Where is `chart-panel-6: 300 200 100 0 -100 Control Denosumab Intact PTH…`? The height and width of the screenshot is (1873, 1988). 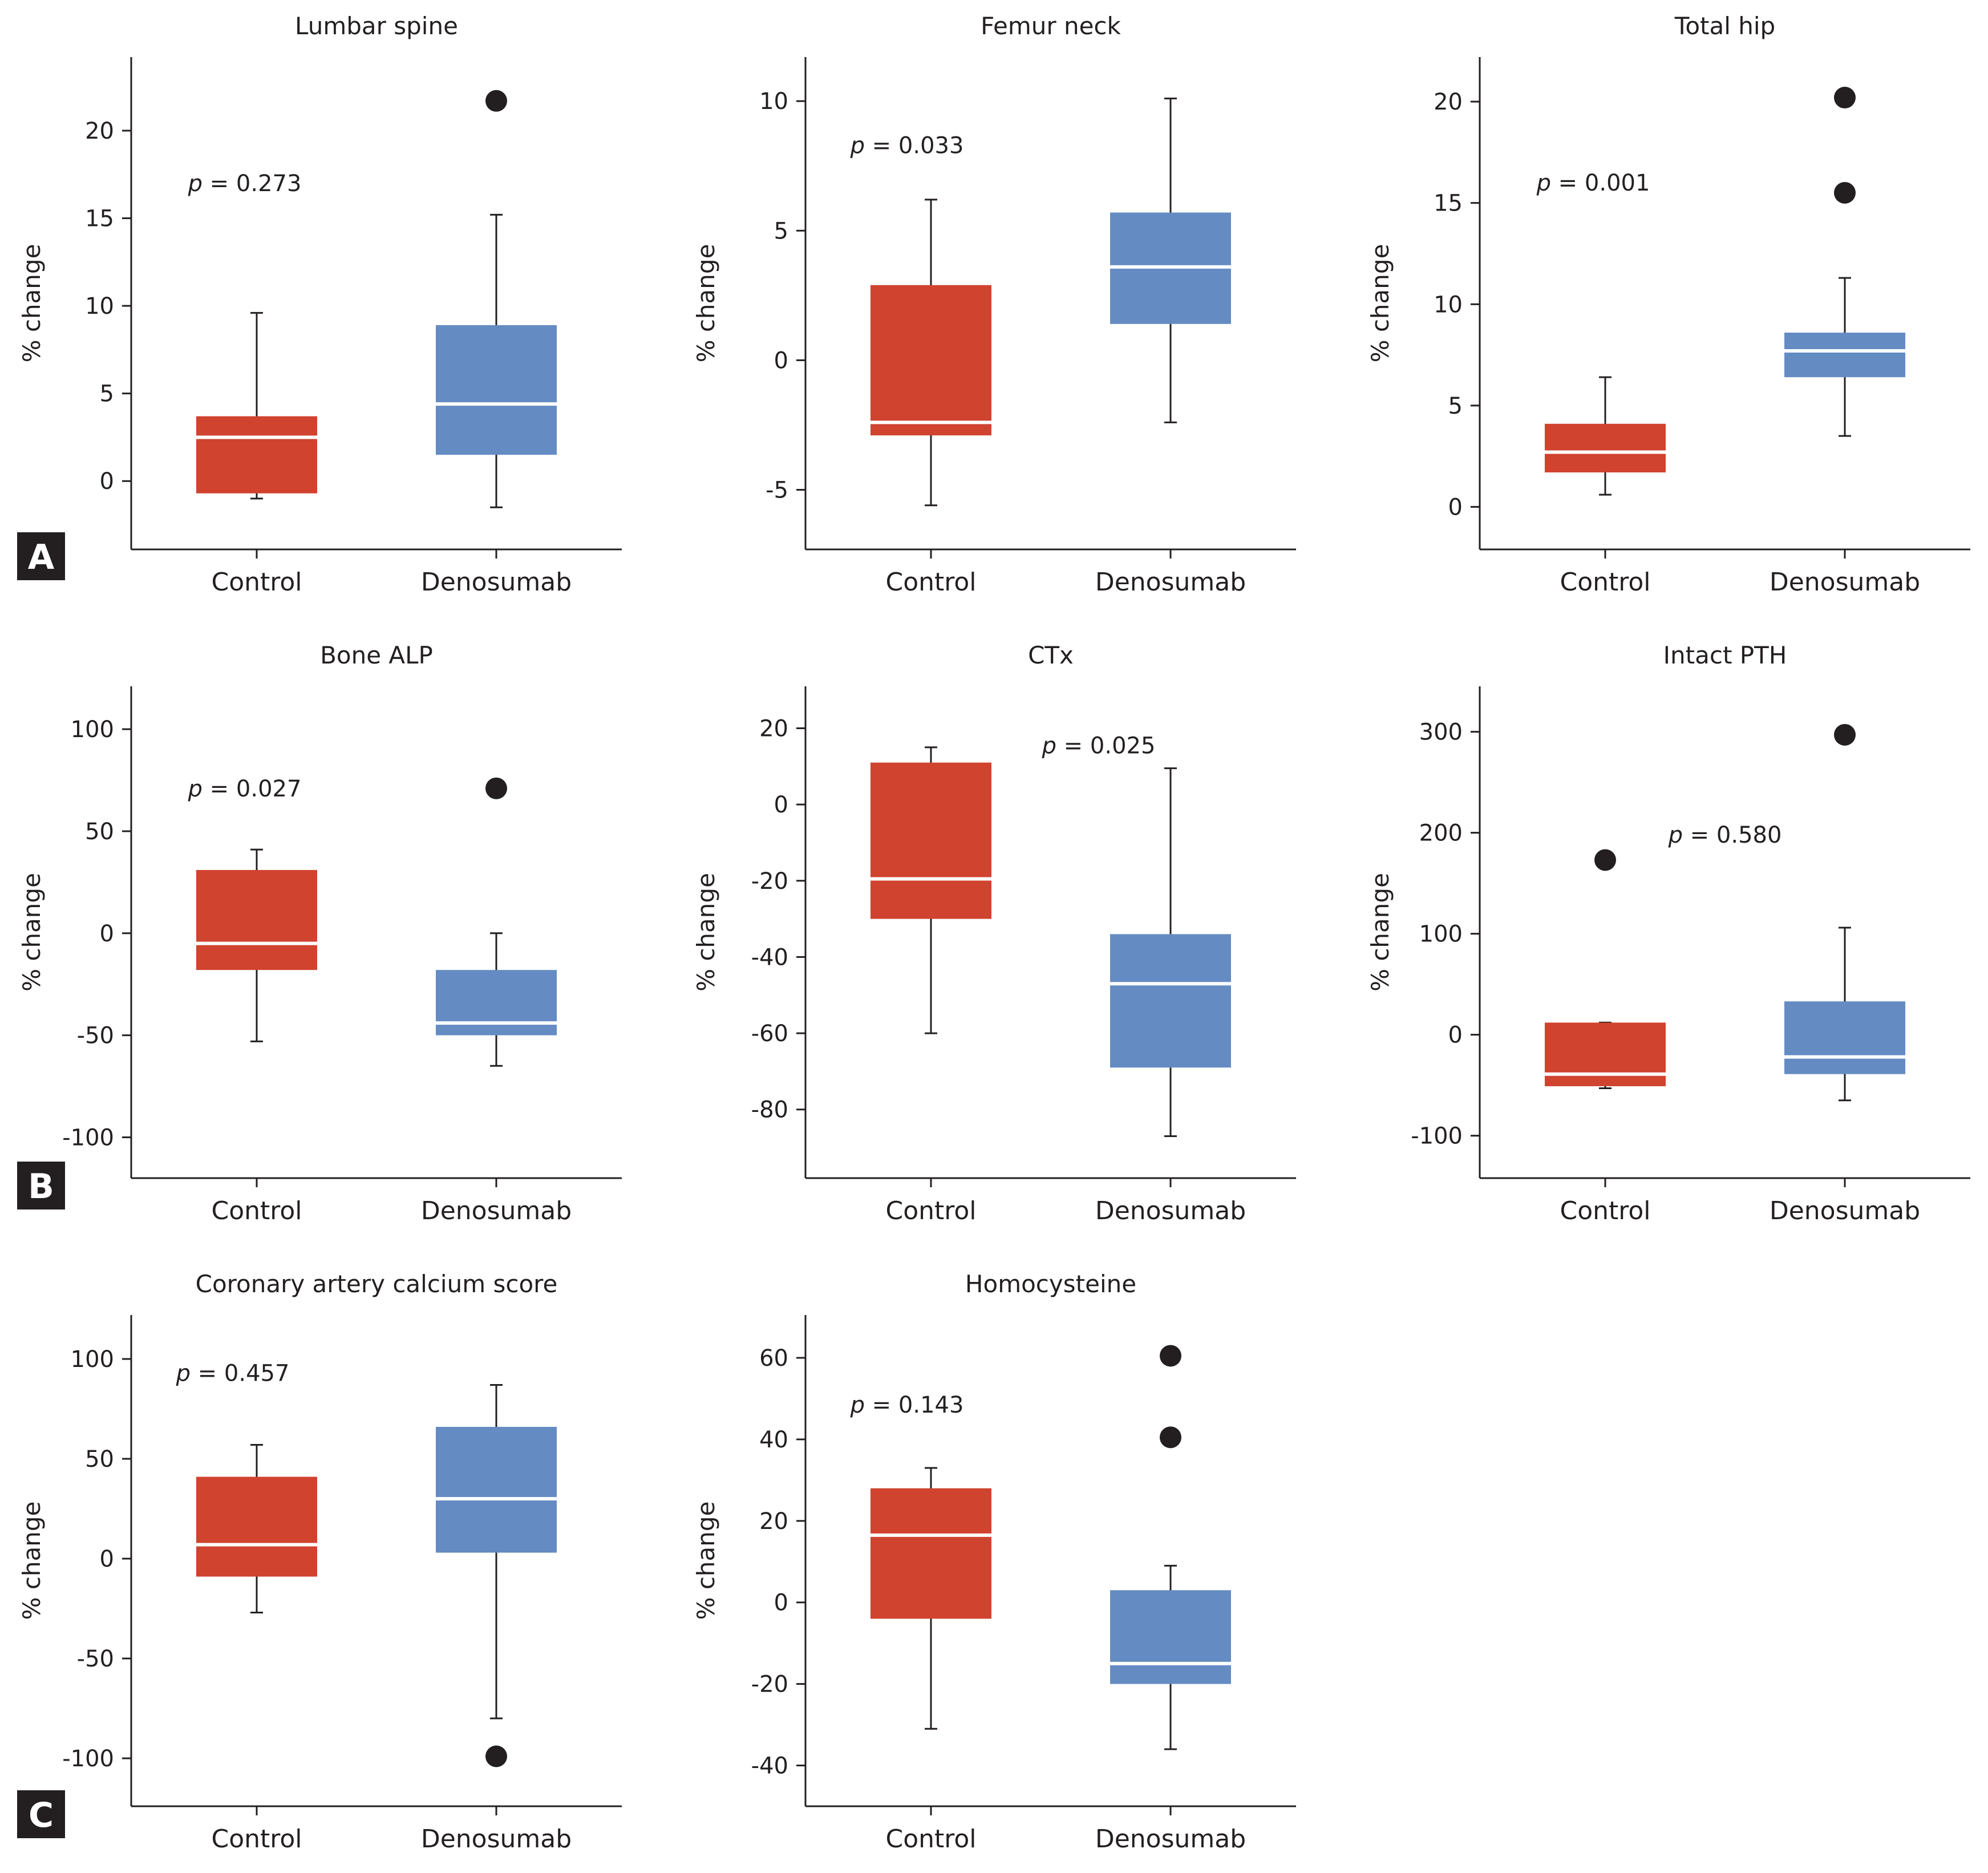 chart-panel-6: 300 200 100 0 -100 Control Denosumab Intact PTH… is located at coordinates (1668, 933).